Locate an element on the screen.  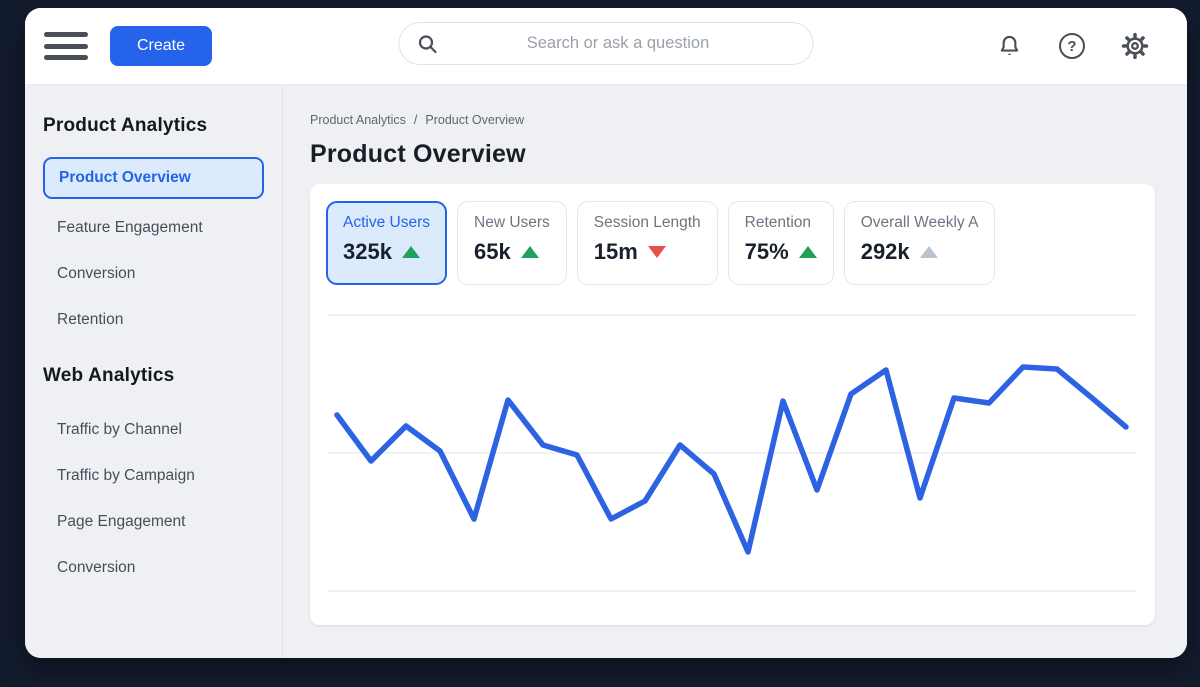
sidebar-item-page-engagement: Page Engagement is located at coordinates (121, 521).